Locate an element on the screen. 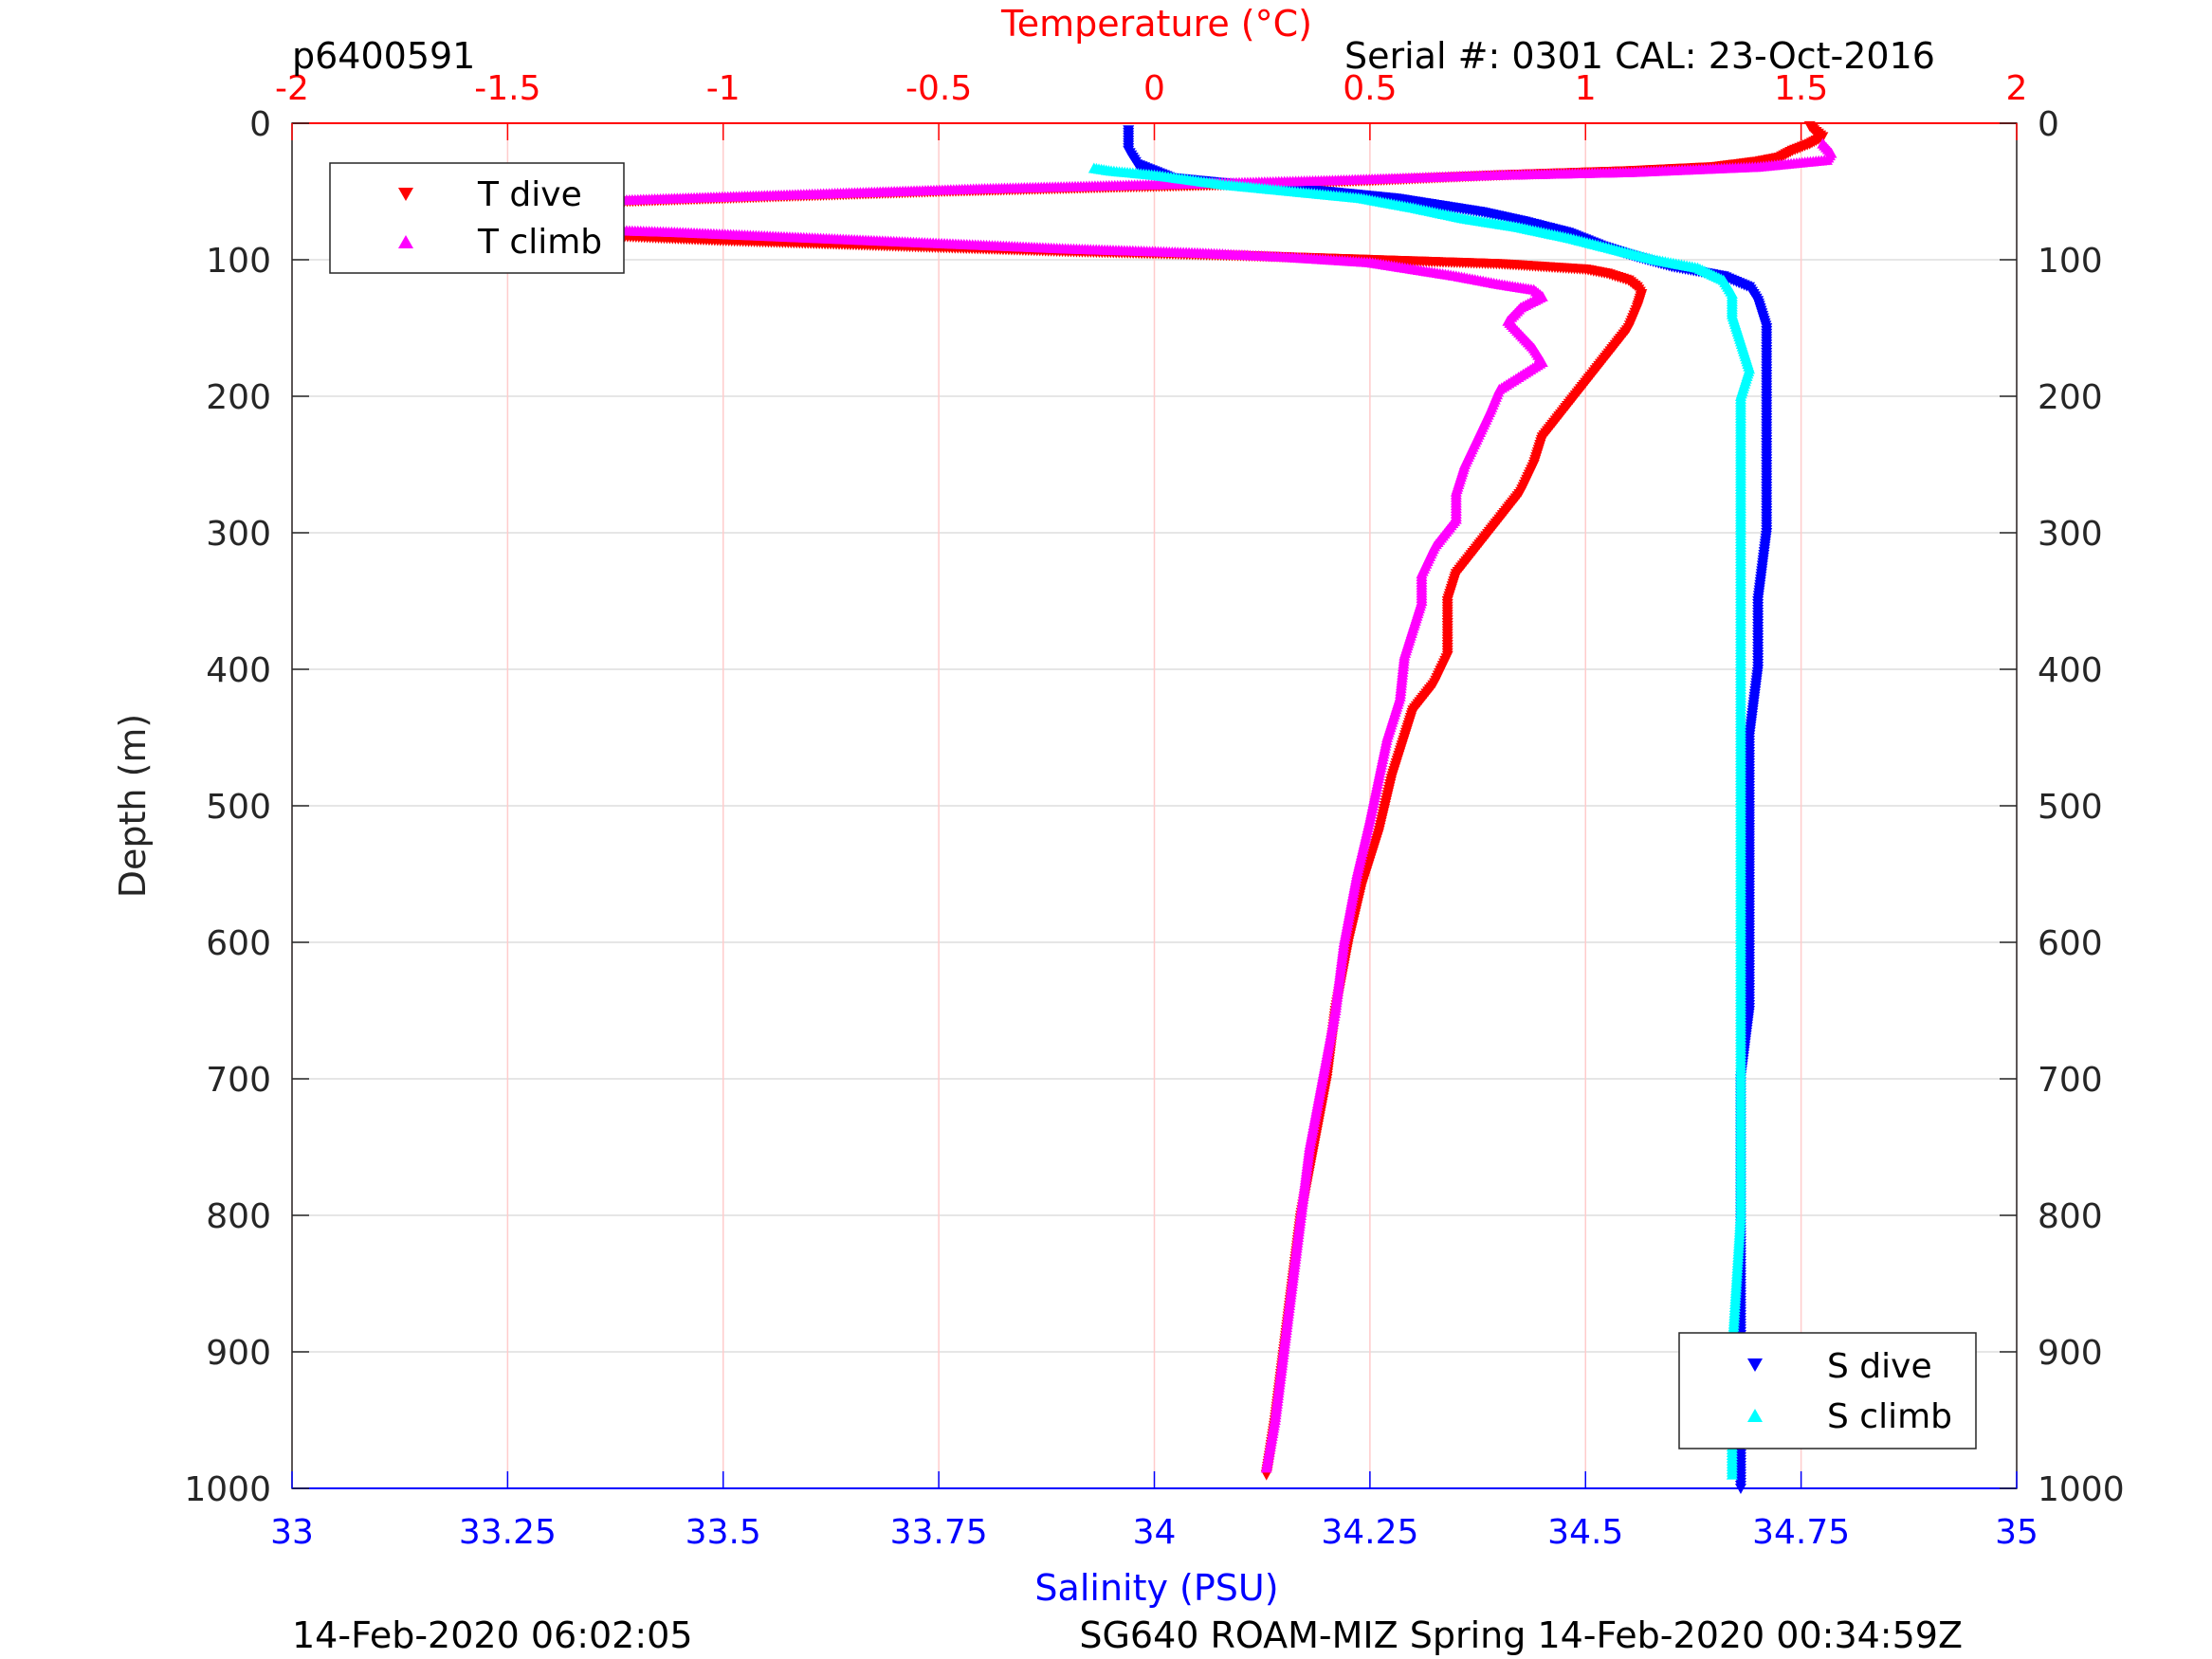  depth-tick-label-right: 300 is located at coordinates (2070, 534).